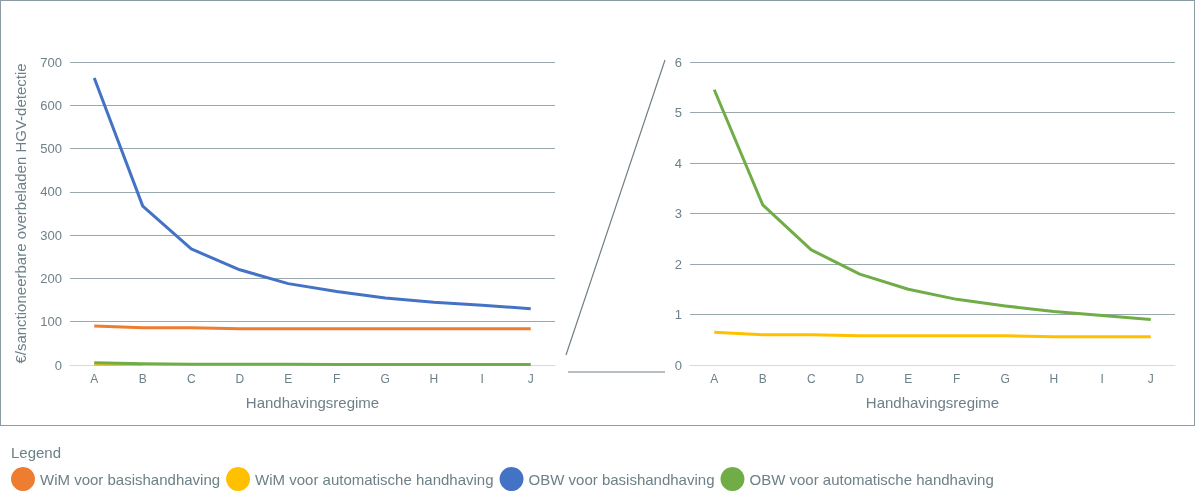 The image size is (1195, 500). I want to click on y-tick-label: 100, so click(51, 322).